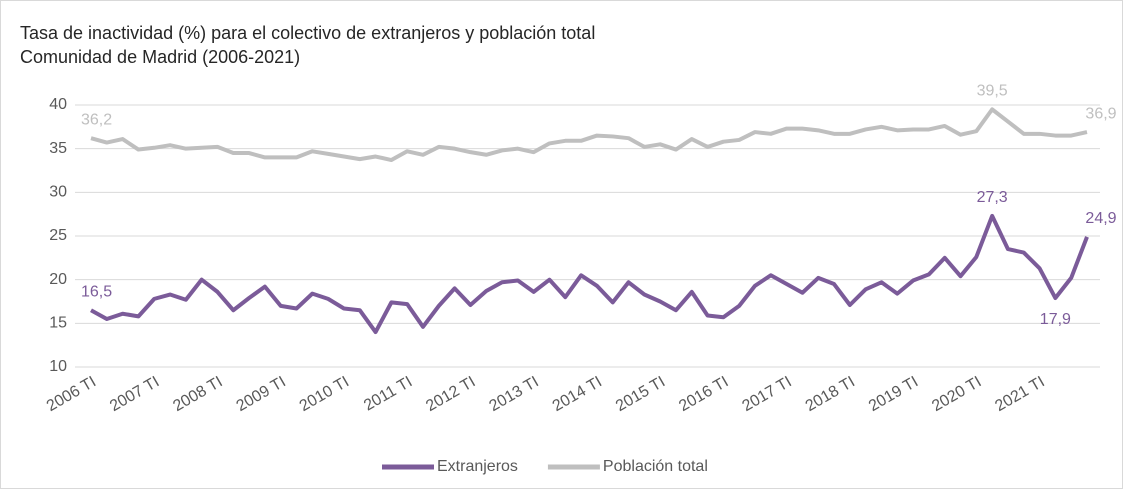 The image size is (1123, 489). What do you see at coordinates (992, 91) in the screenshot?
I see `data-label: 39,5` at bounding box center [992, 91].